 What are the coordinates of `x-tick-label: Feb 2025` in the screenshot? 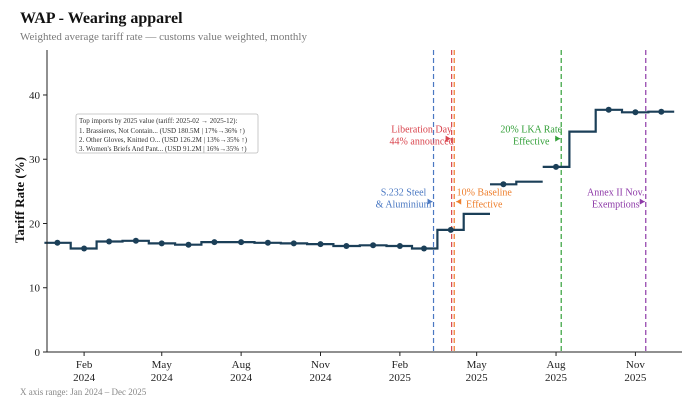 It's located at (400, 371).